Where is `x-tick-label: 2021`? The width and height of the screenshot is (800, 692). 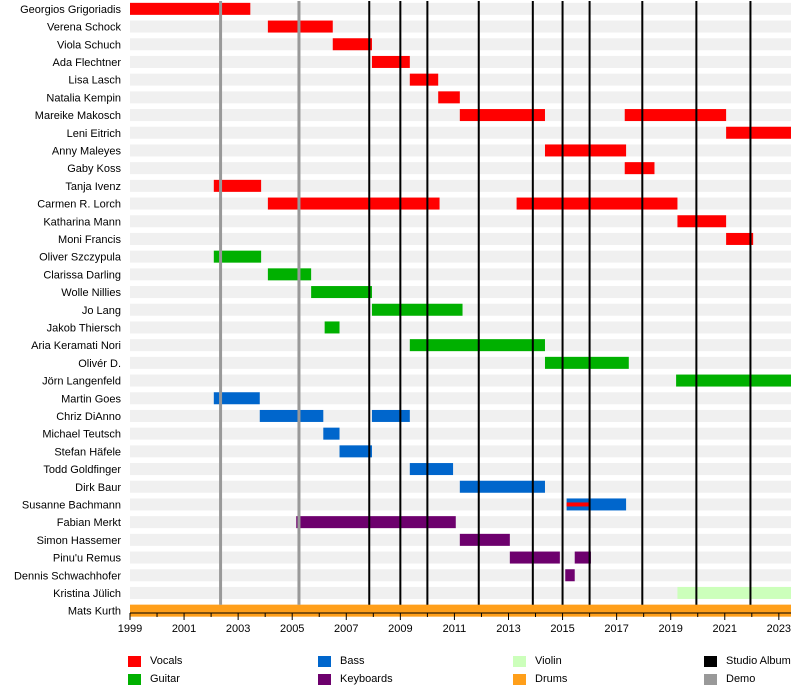
x-tick-label: 2021 is located at coordinates (725, 629).